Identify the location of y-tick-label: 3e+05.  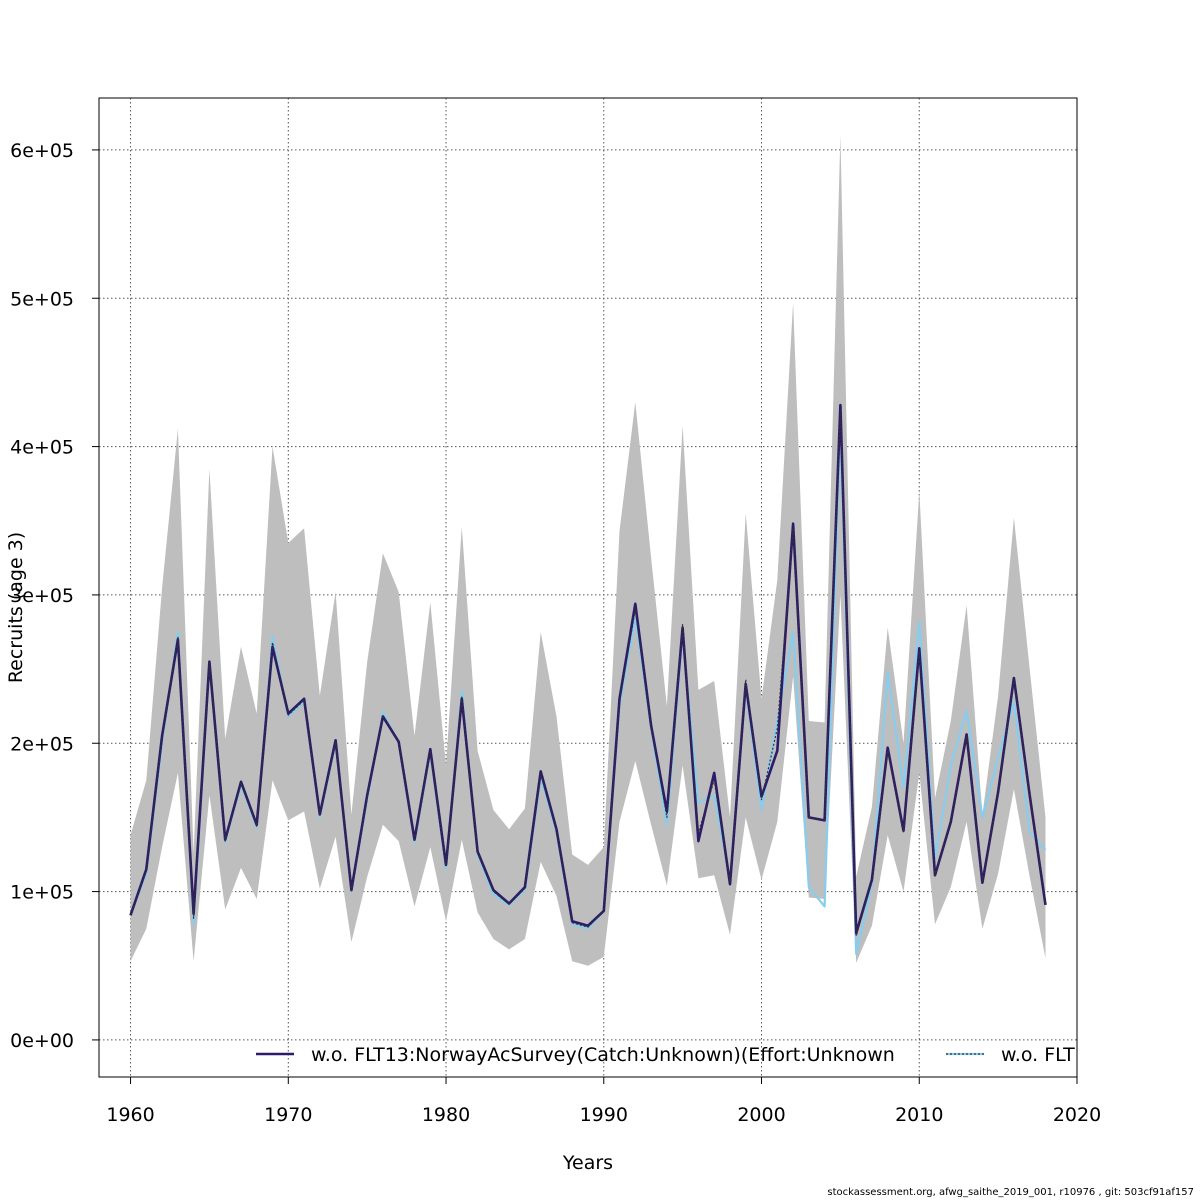
(42, 596).